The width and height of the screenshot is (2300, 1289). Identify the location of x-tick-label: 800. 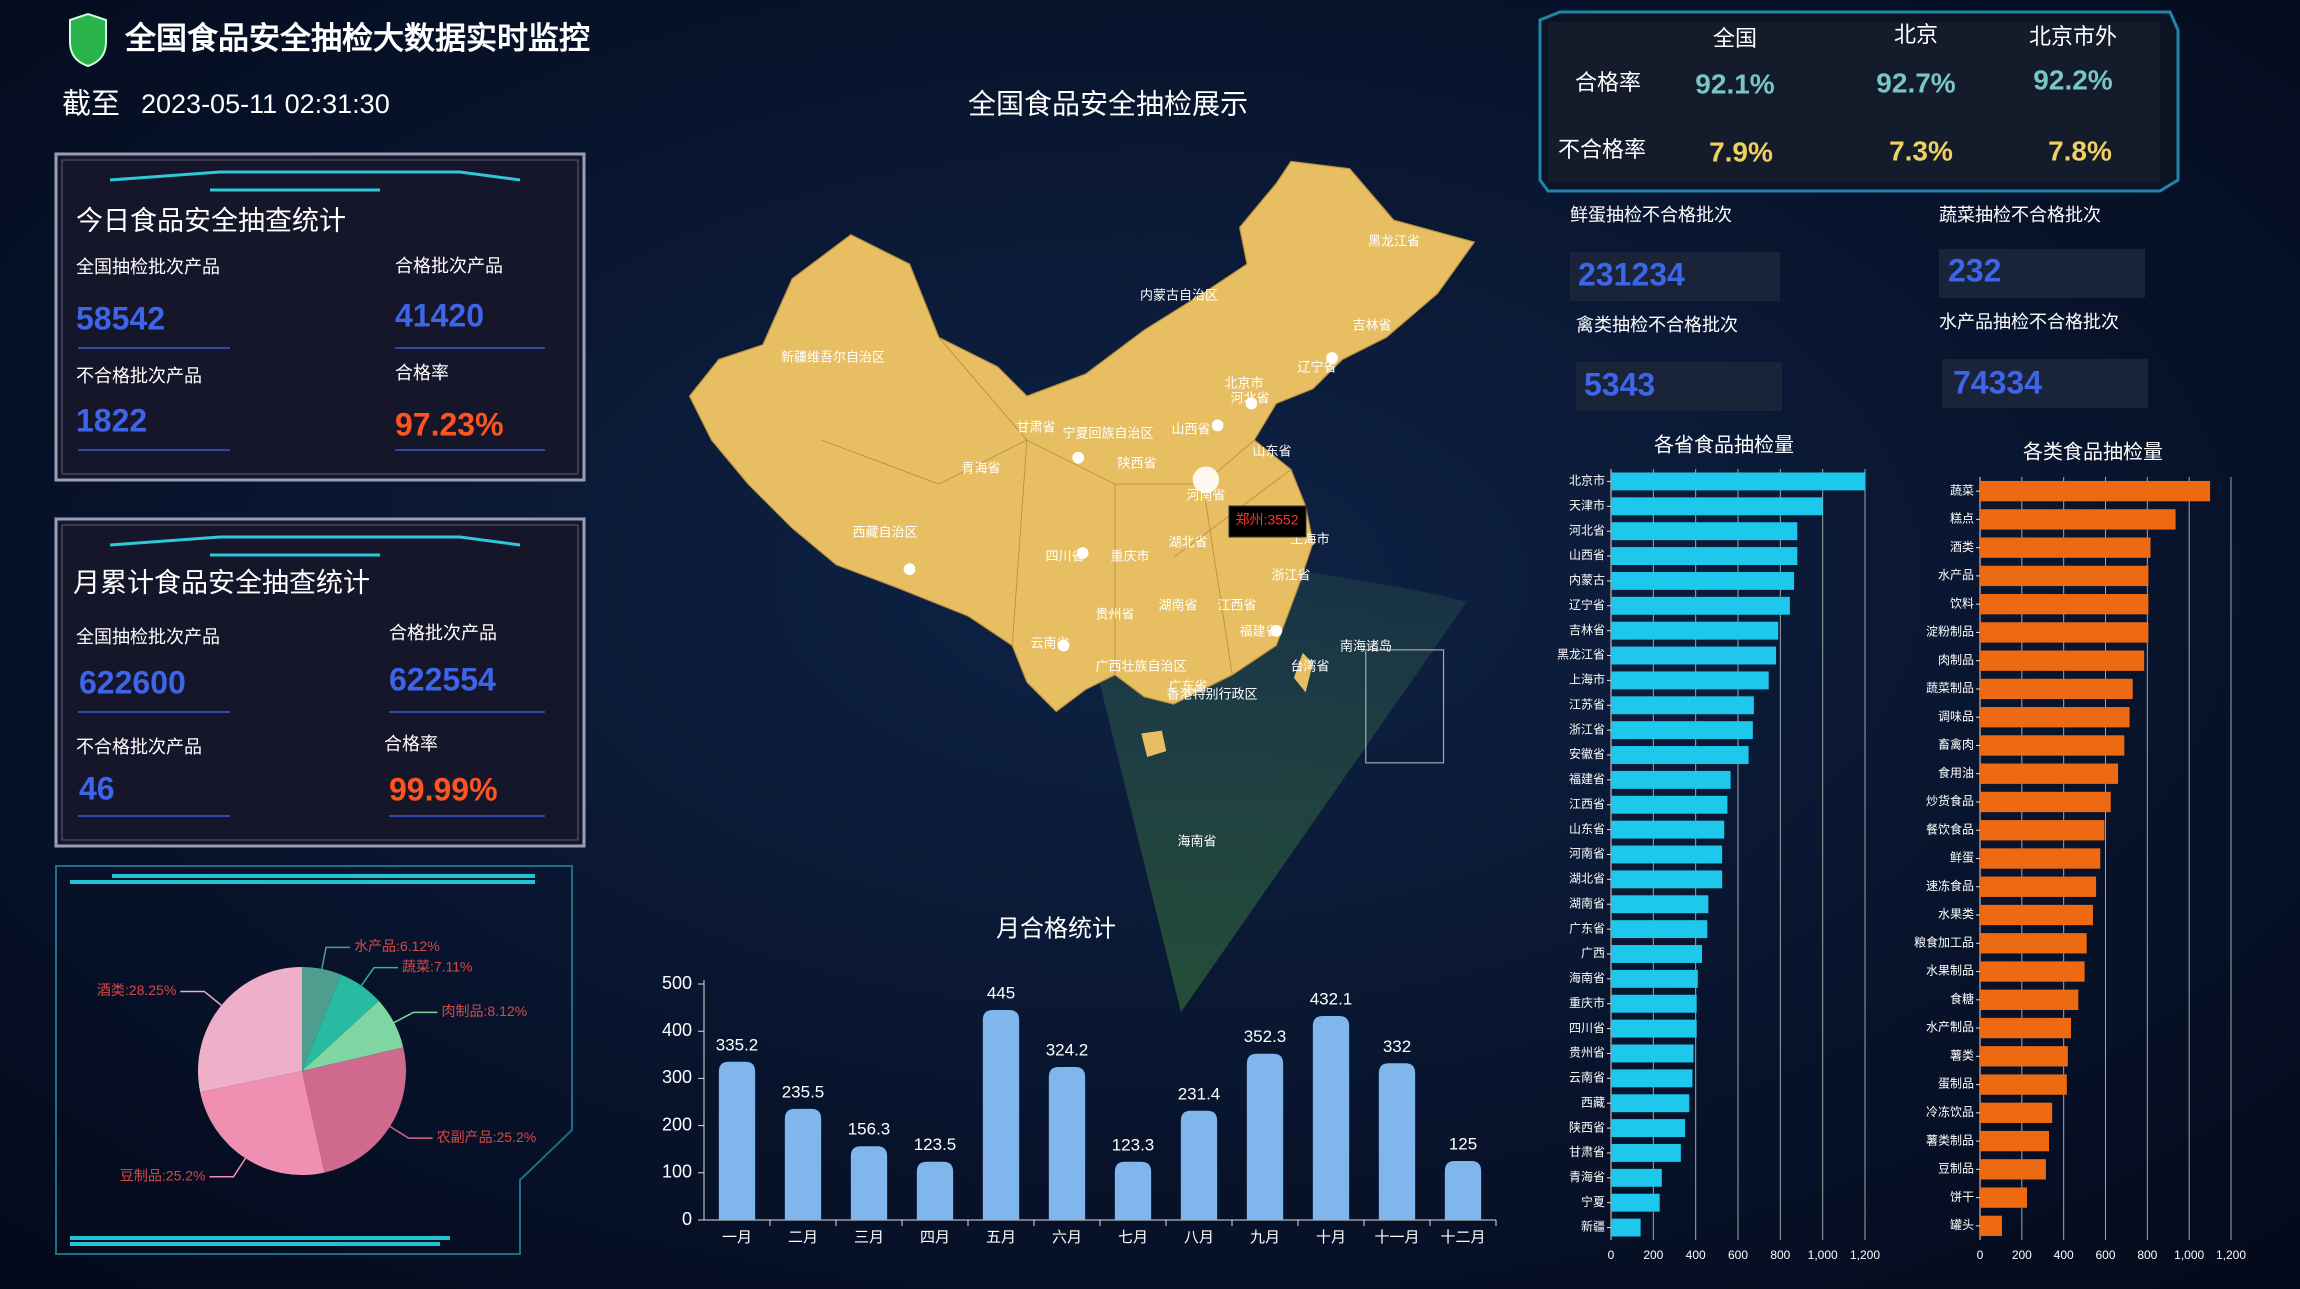
(1780, 1255).